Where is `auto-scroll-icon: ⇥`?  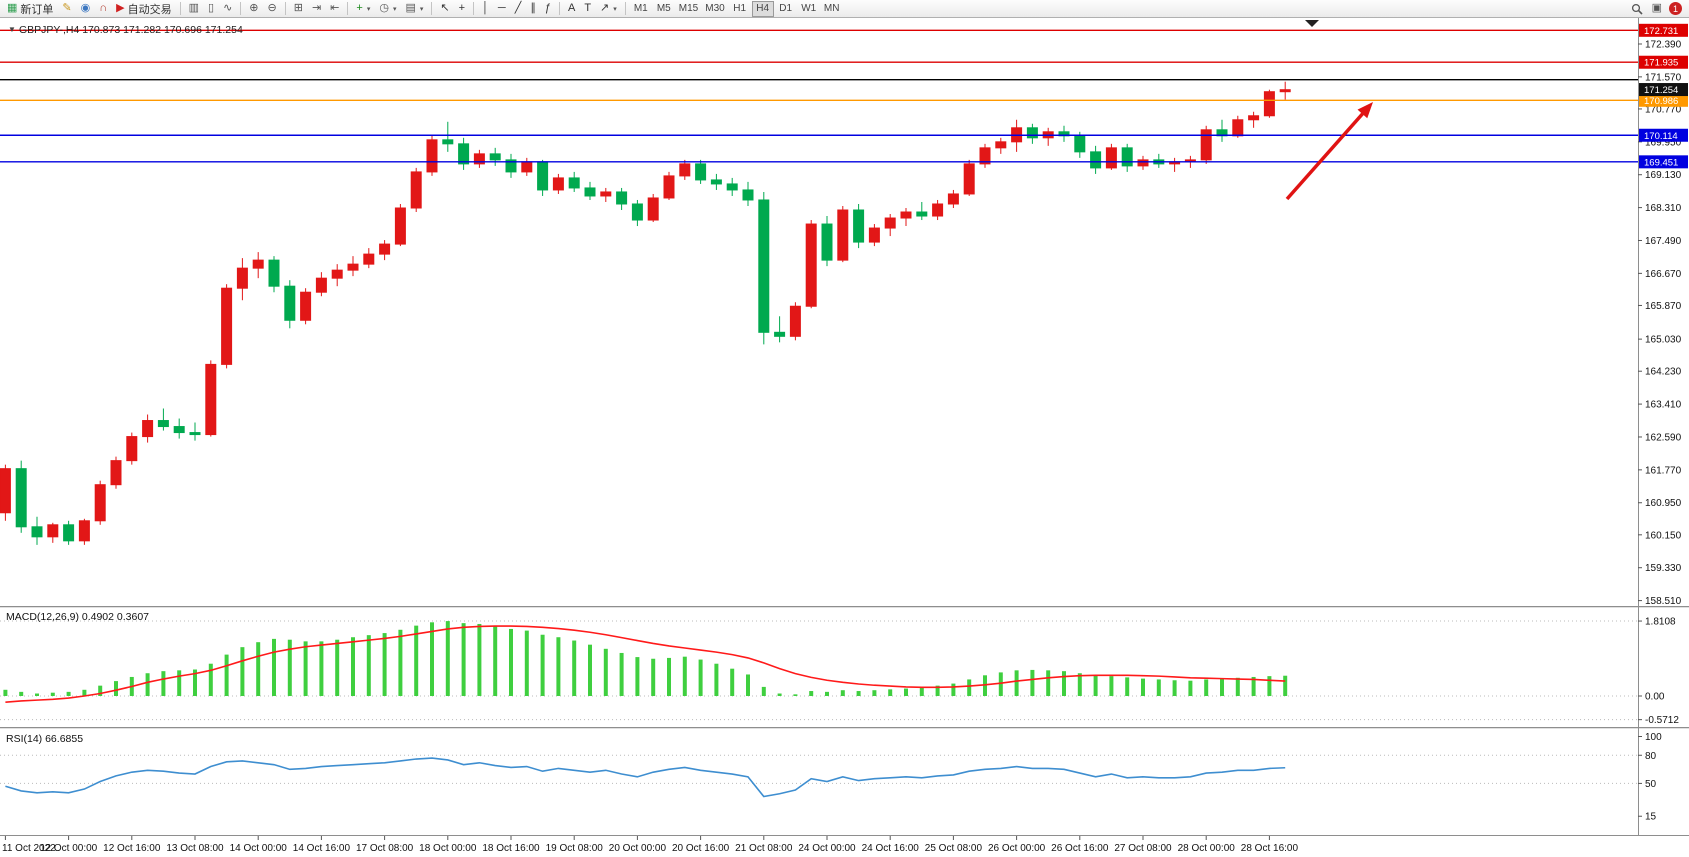 auto-scroll-icon: ⇥ is located at coordinates (316, 8).